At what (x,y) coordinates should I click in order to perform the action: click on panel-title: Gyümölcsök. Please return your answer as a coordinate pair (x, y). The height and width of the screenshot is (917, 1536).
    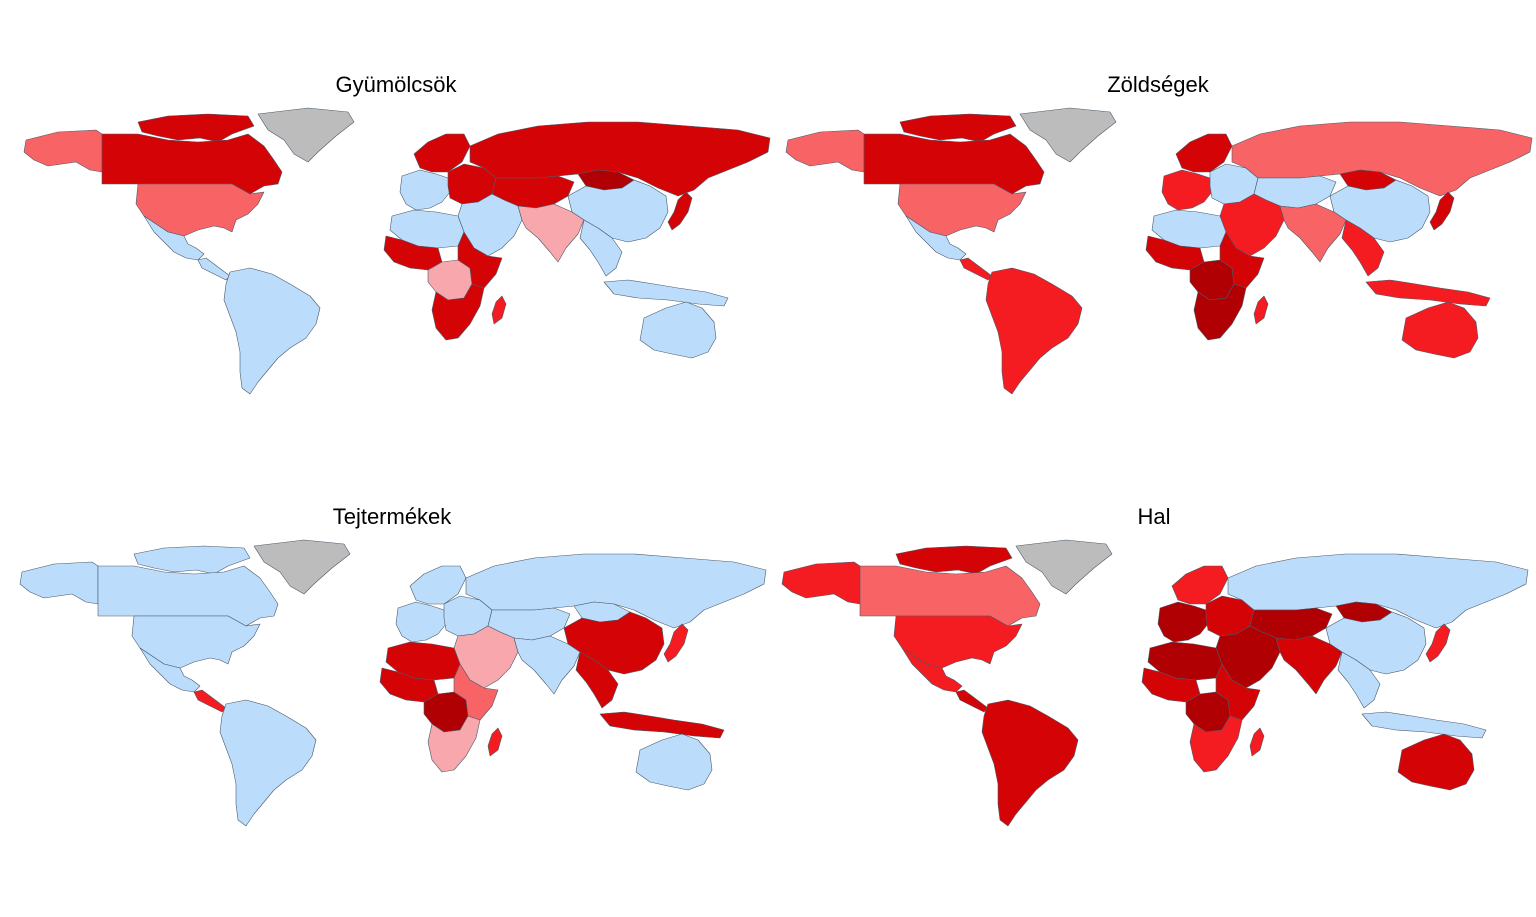
    Looking at the image, I should click on (396, 84).